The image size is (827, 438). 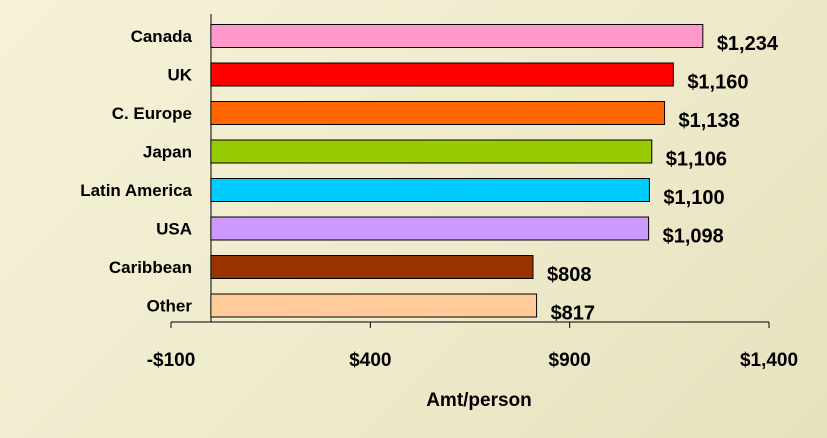 I want to click on value-label: $1,098, so click(x=693, y=237).